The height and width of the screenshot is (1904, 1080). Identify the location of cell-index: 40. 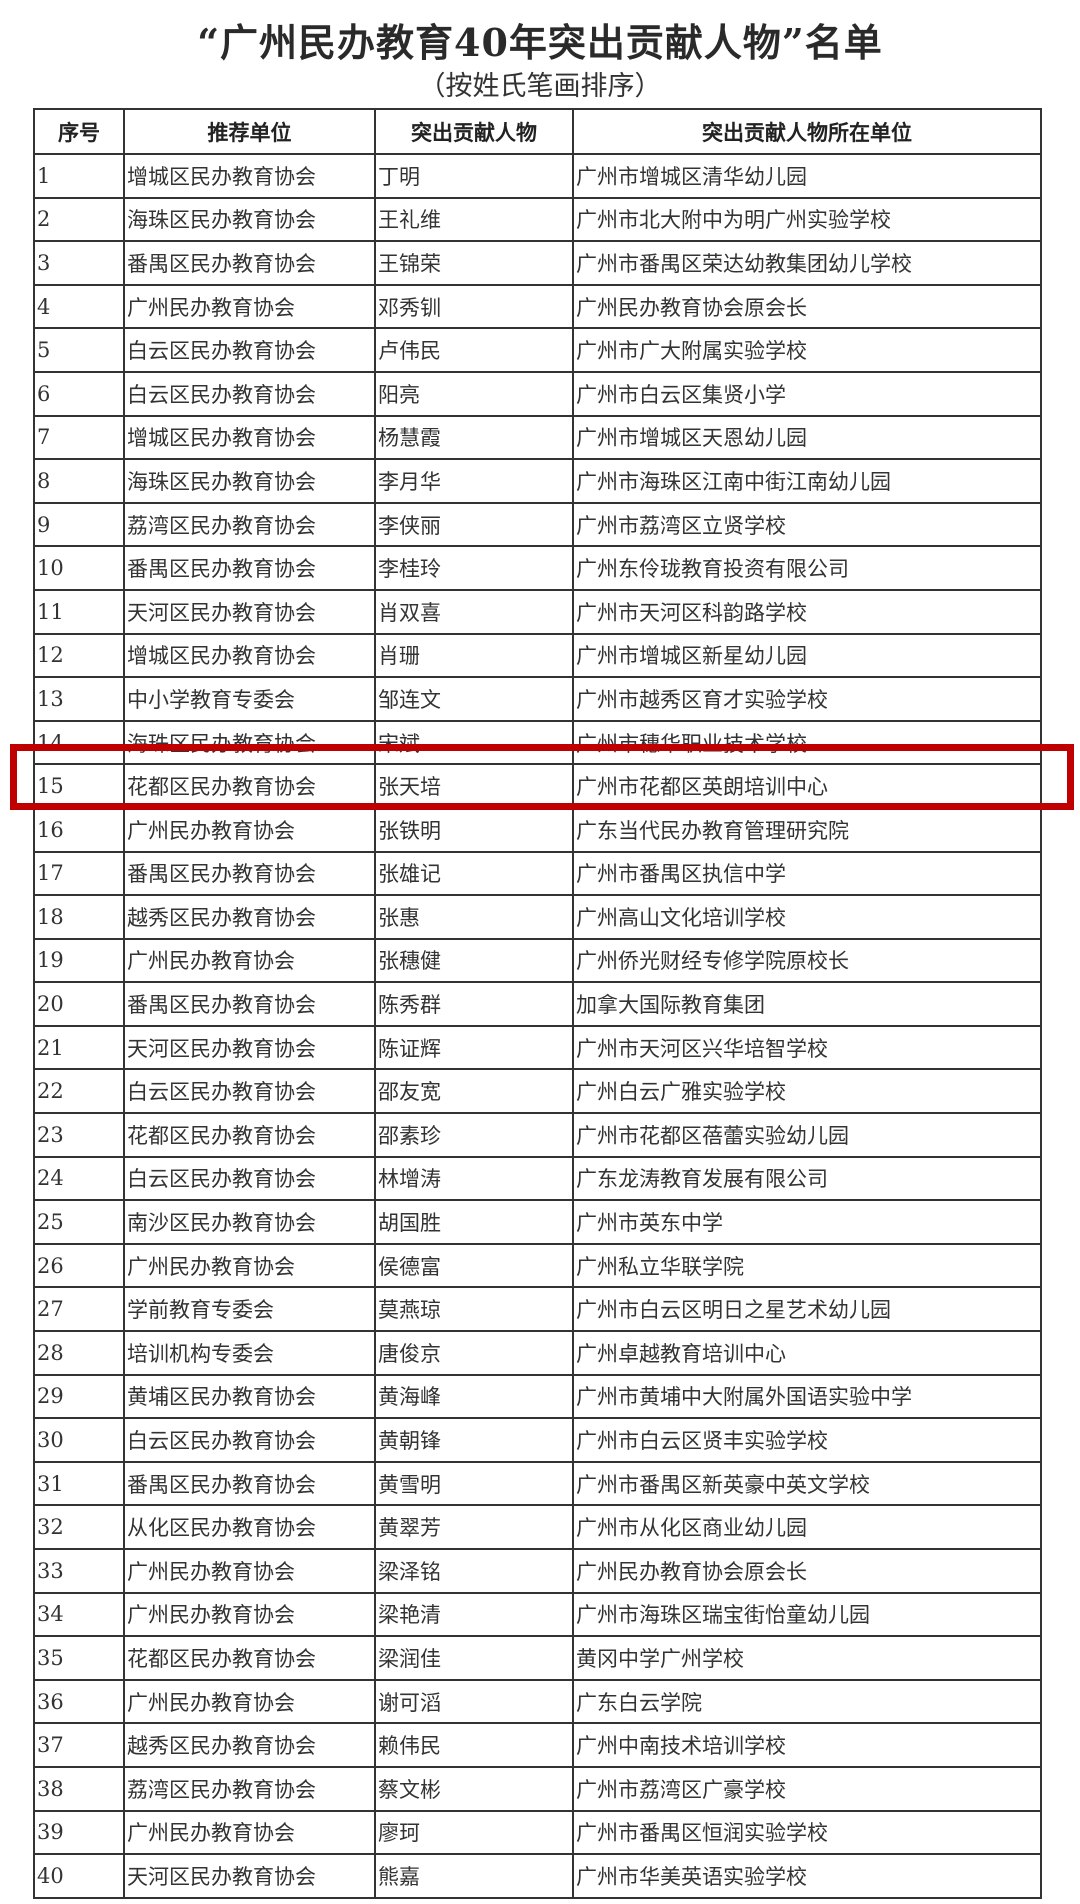
(79, 1876).